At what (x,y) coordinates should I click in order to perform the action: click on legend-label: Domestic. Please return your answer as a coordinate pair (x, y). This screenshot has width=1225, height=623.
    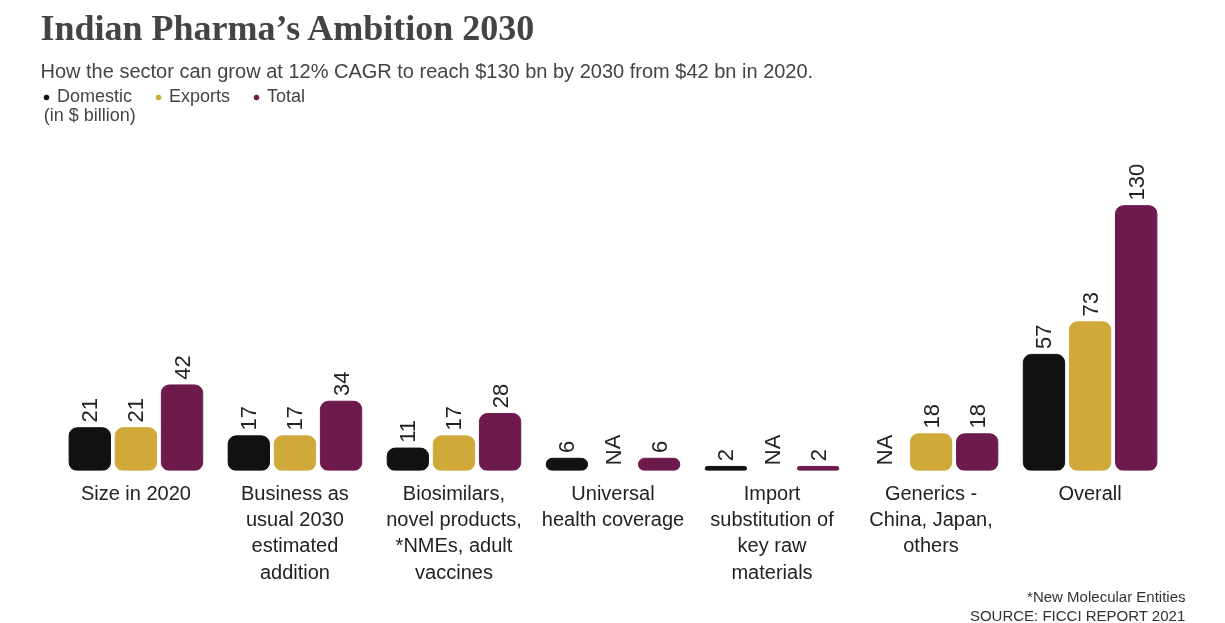
    Looking at the image, I should click on (95, 96).